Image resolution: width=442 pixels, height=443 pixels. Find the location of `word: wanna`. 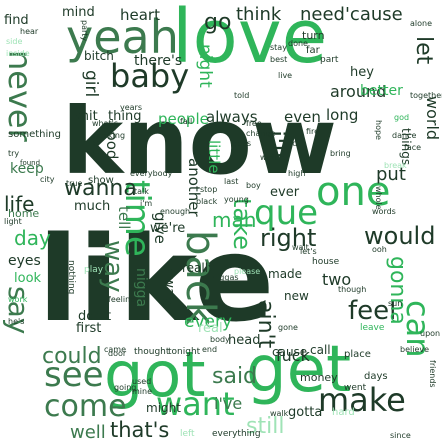

word: wanna is located at coordinates (100, 188).